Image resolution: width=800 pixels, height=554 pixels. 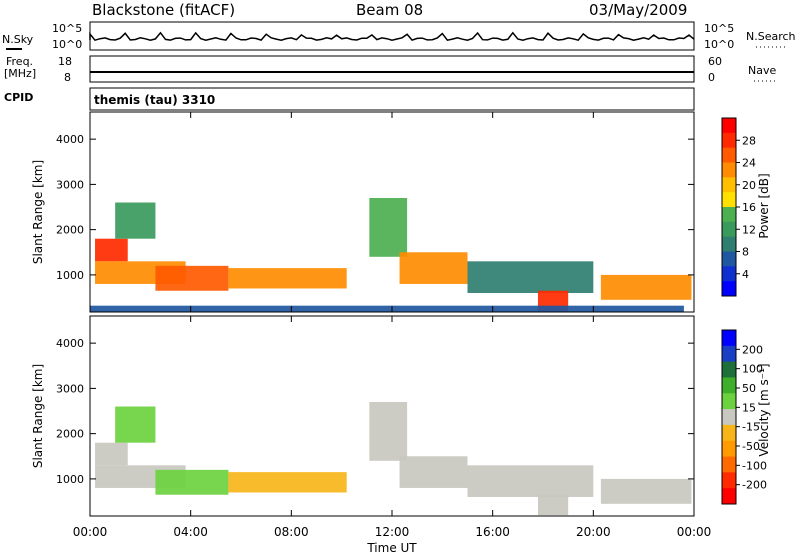 I want to click on power-cbar-tick-5: 8, so click(x=745, y=252).